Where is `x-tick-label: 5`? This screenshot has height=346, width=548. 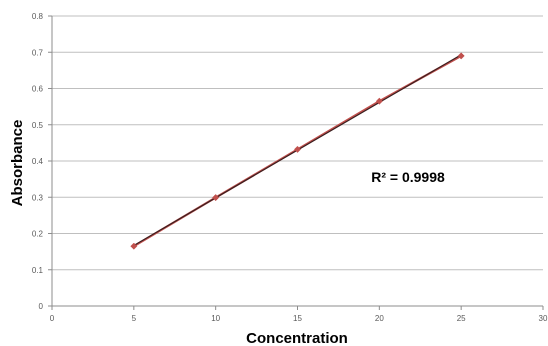 x-tick-label: 5 is located at coordinates (134, 318).